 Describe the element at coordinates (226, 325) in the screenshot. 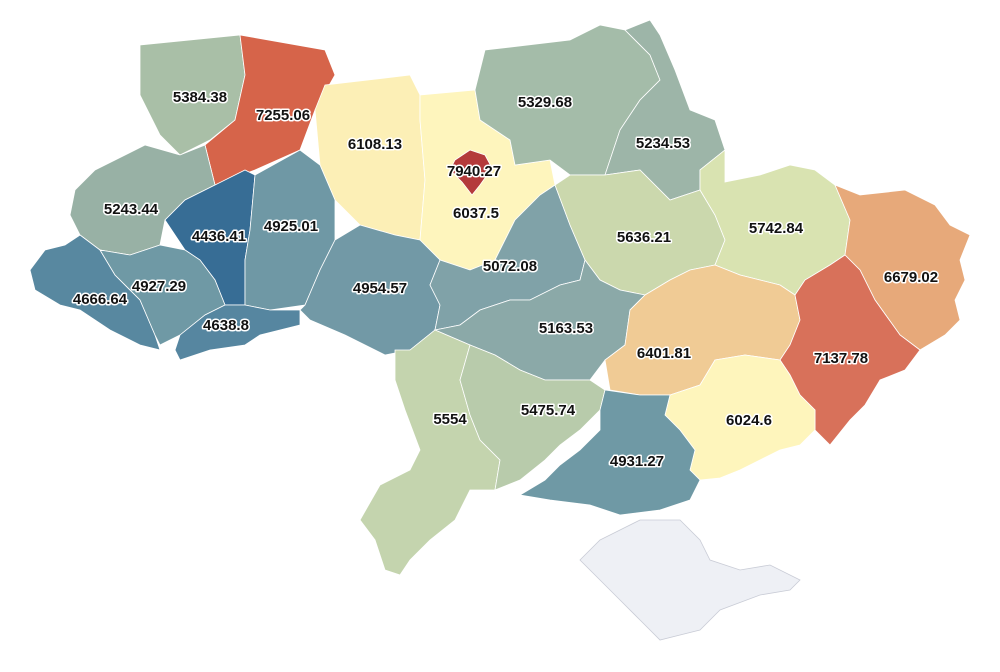

I see `region-value-label: 4638.8` at that location.